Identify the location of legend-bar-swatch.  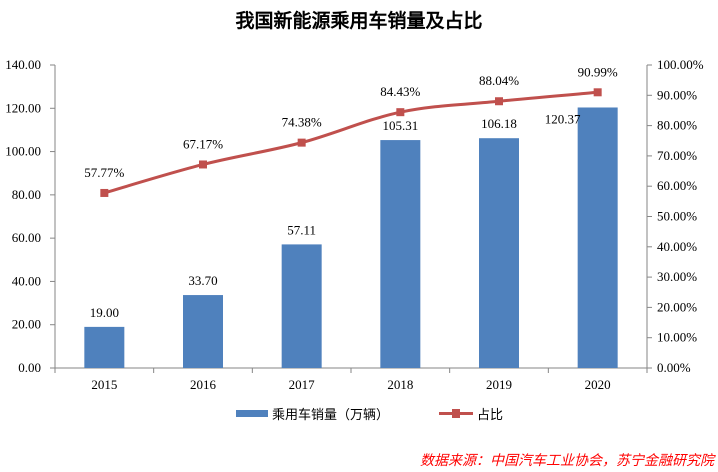
(252, 413).